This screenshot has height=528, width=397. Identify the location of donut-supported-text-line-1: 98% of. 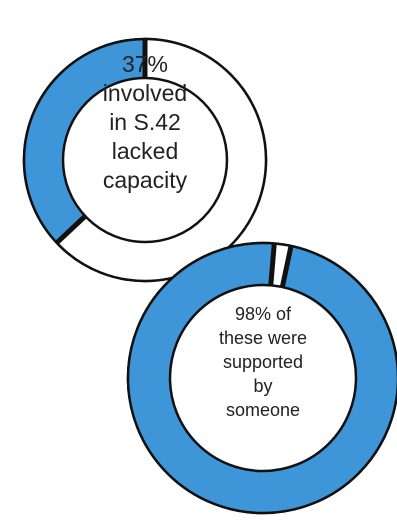
(263, 314).